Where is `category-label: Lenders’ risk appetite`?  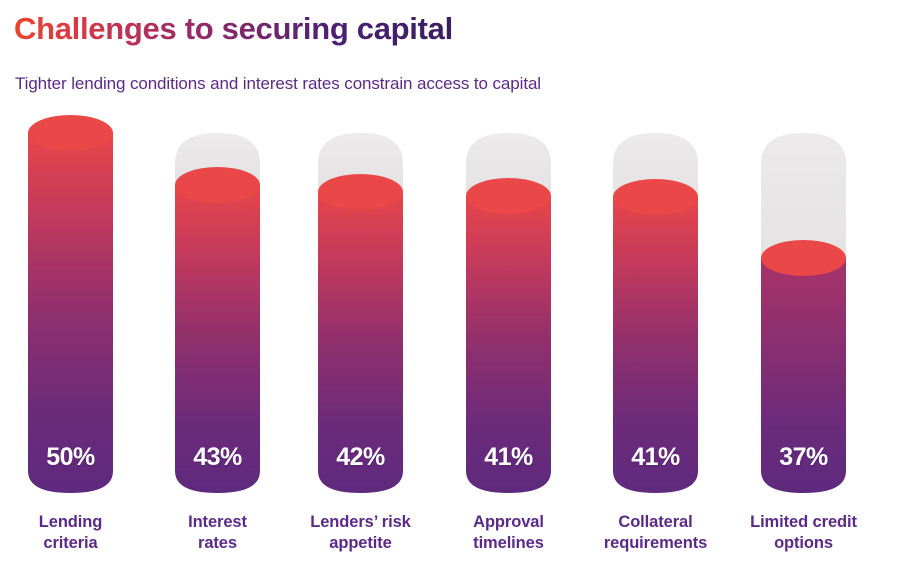
category-label: Lenders’ risk appetite is located at coordinates (360, 533).